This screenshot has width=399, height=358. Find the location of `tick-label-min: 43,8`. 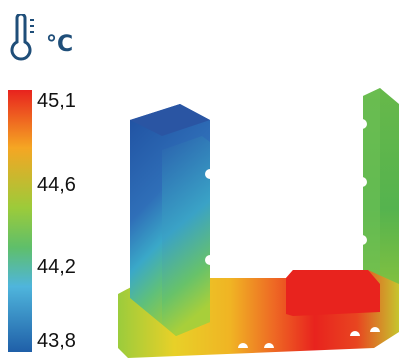

tick-label-min: 43,8 is located at coordinates (56, 341).